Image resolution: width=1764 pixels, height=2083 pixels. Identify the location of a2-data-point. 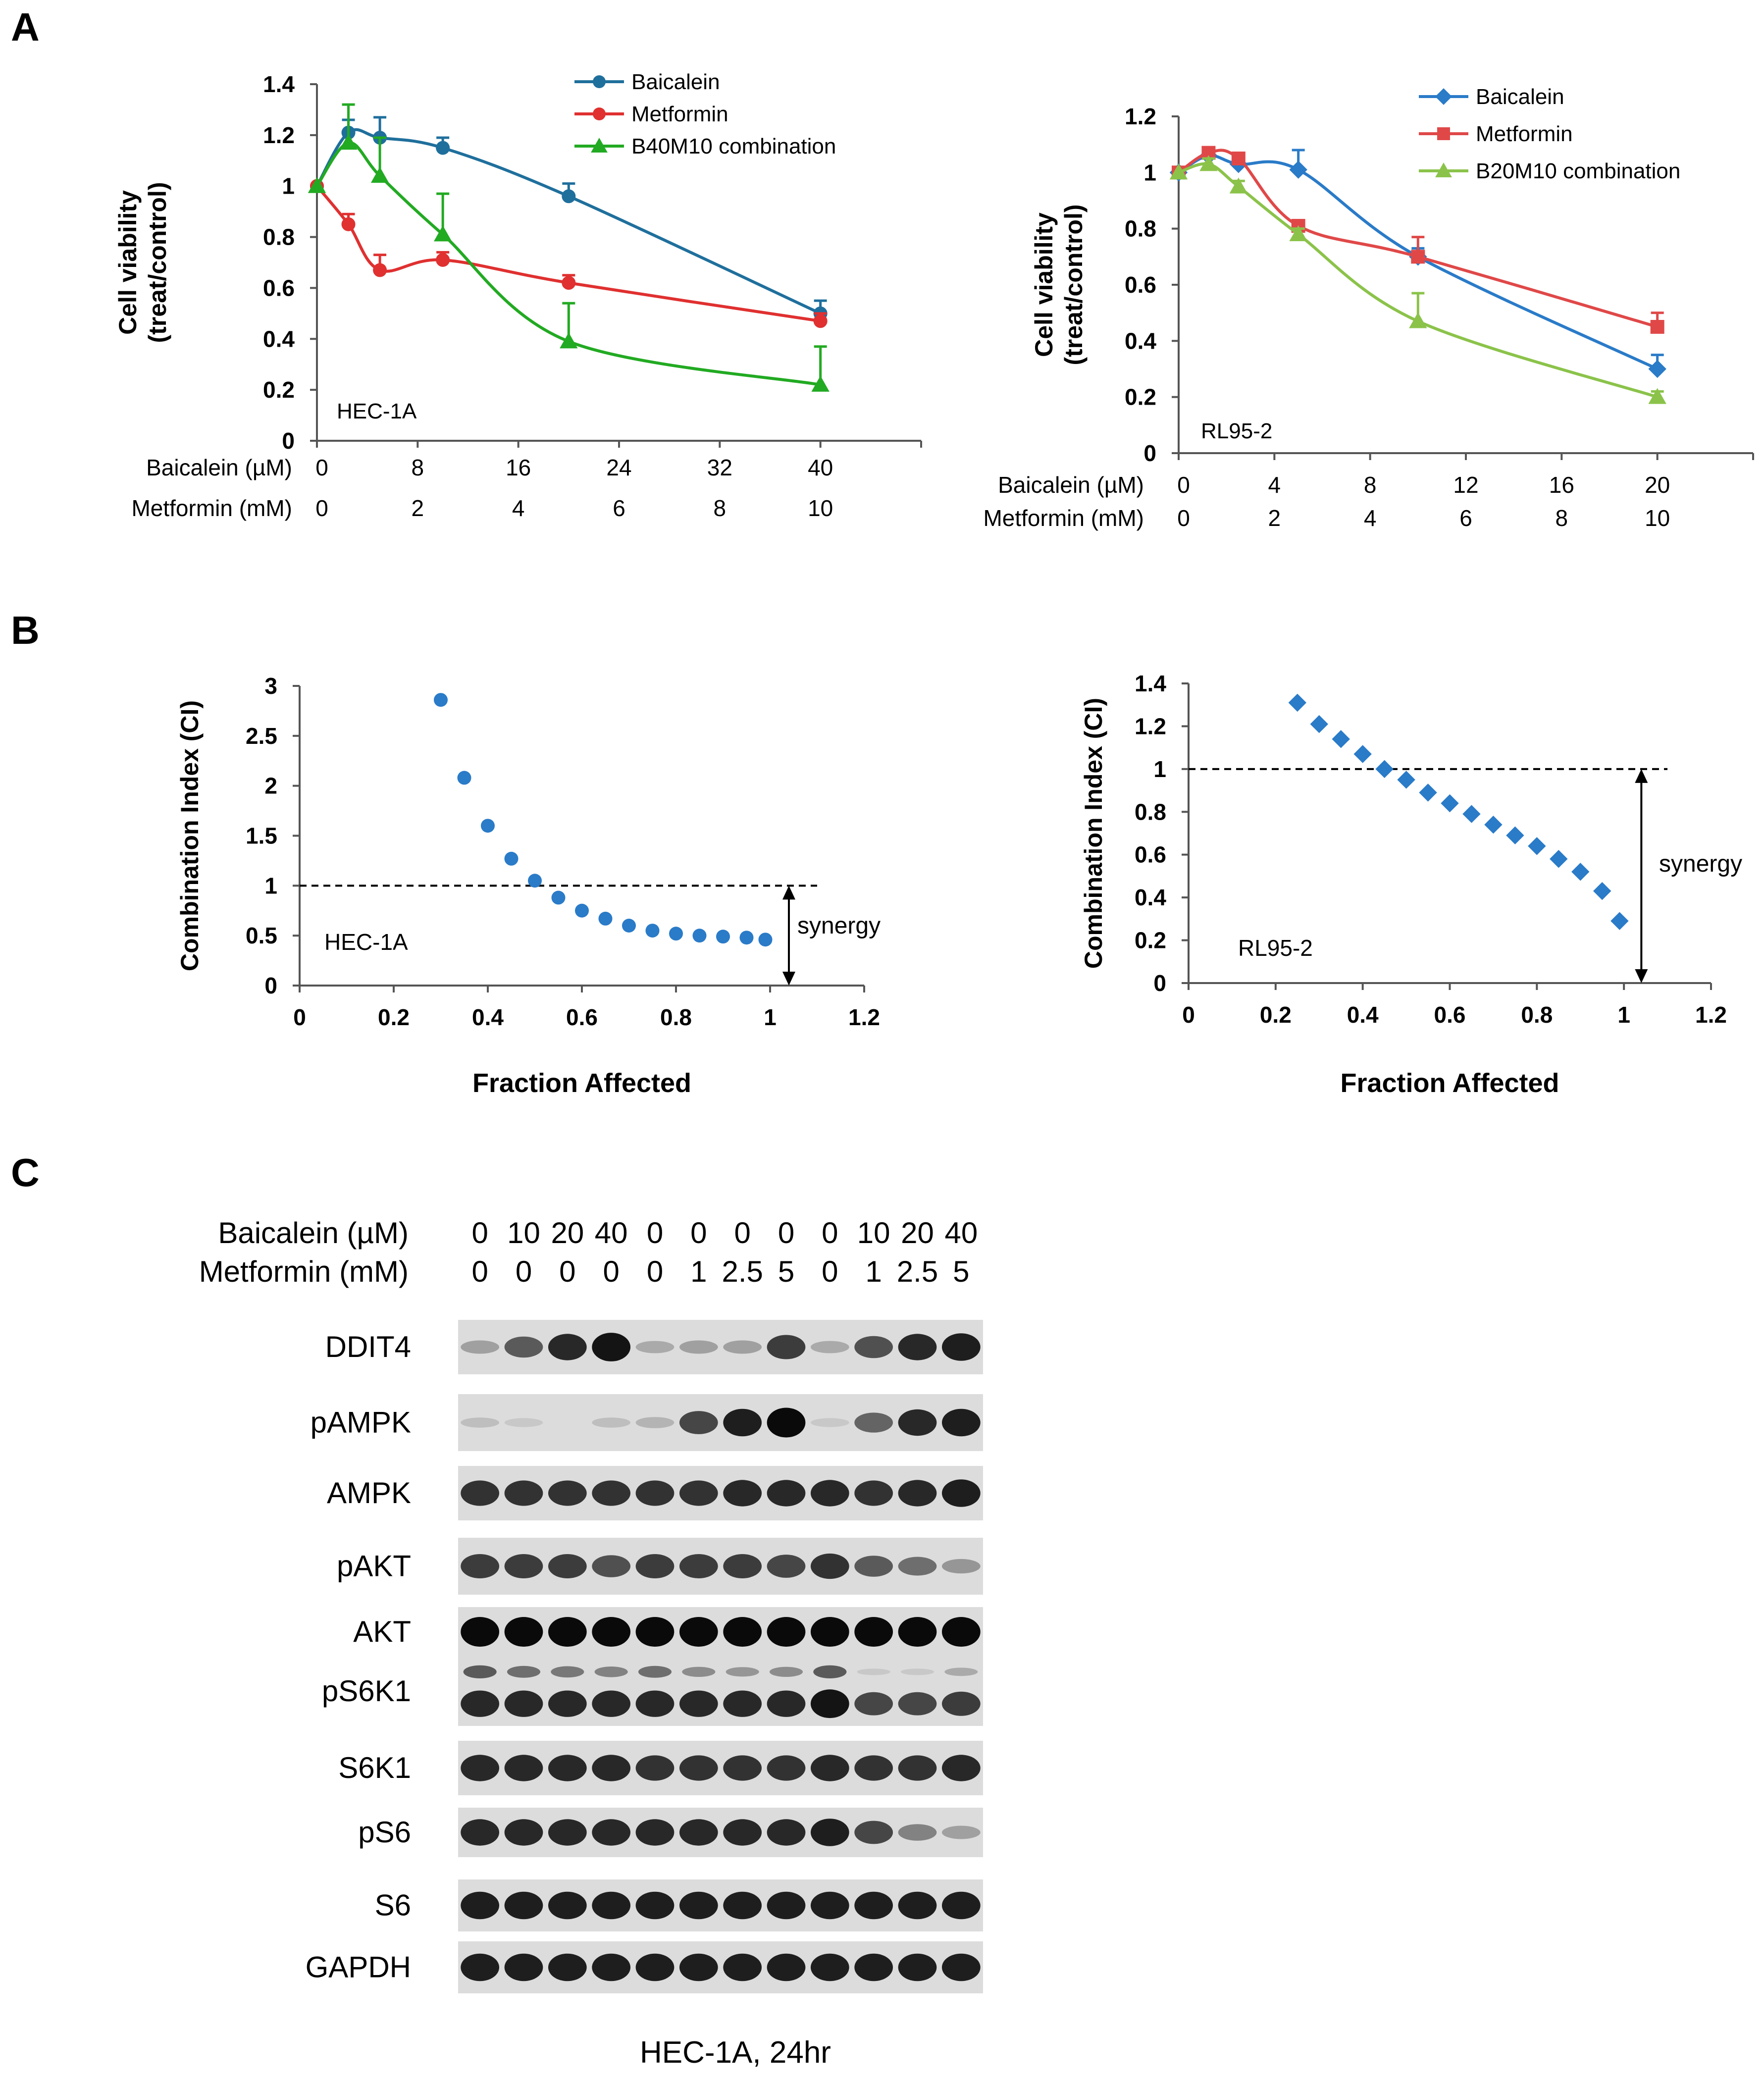
(1418, 257).